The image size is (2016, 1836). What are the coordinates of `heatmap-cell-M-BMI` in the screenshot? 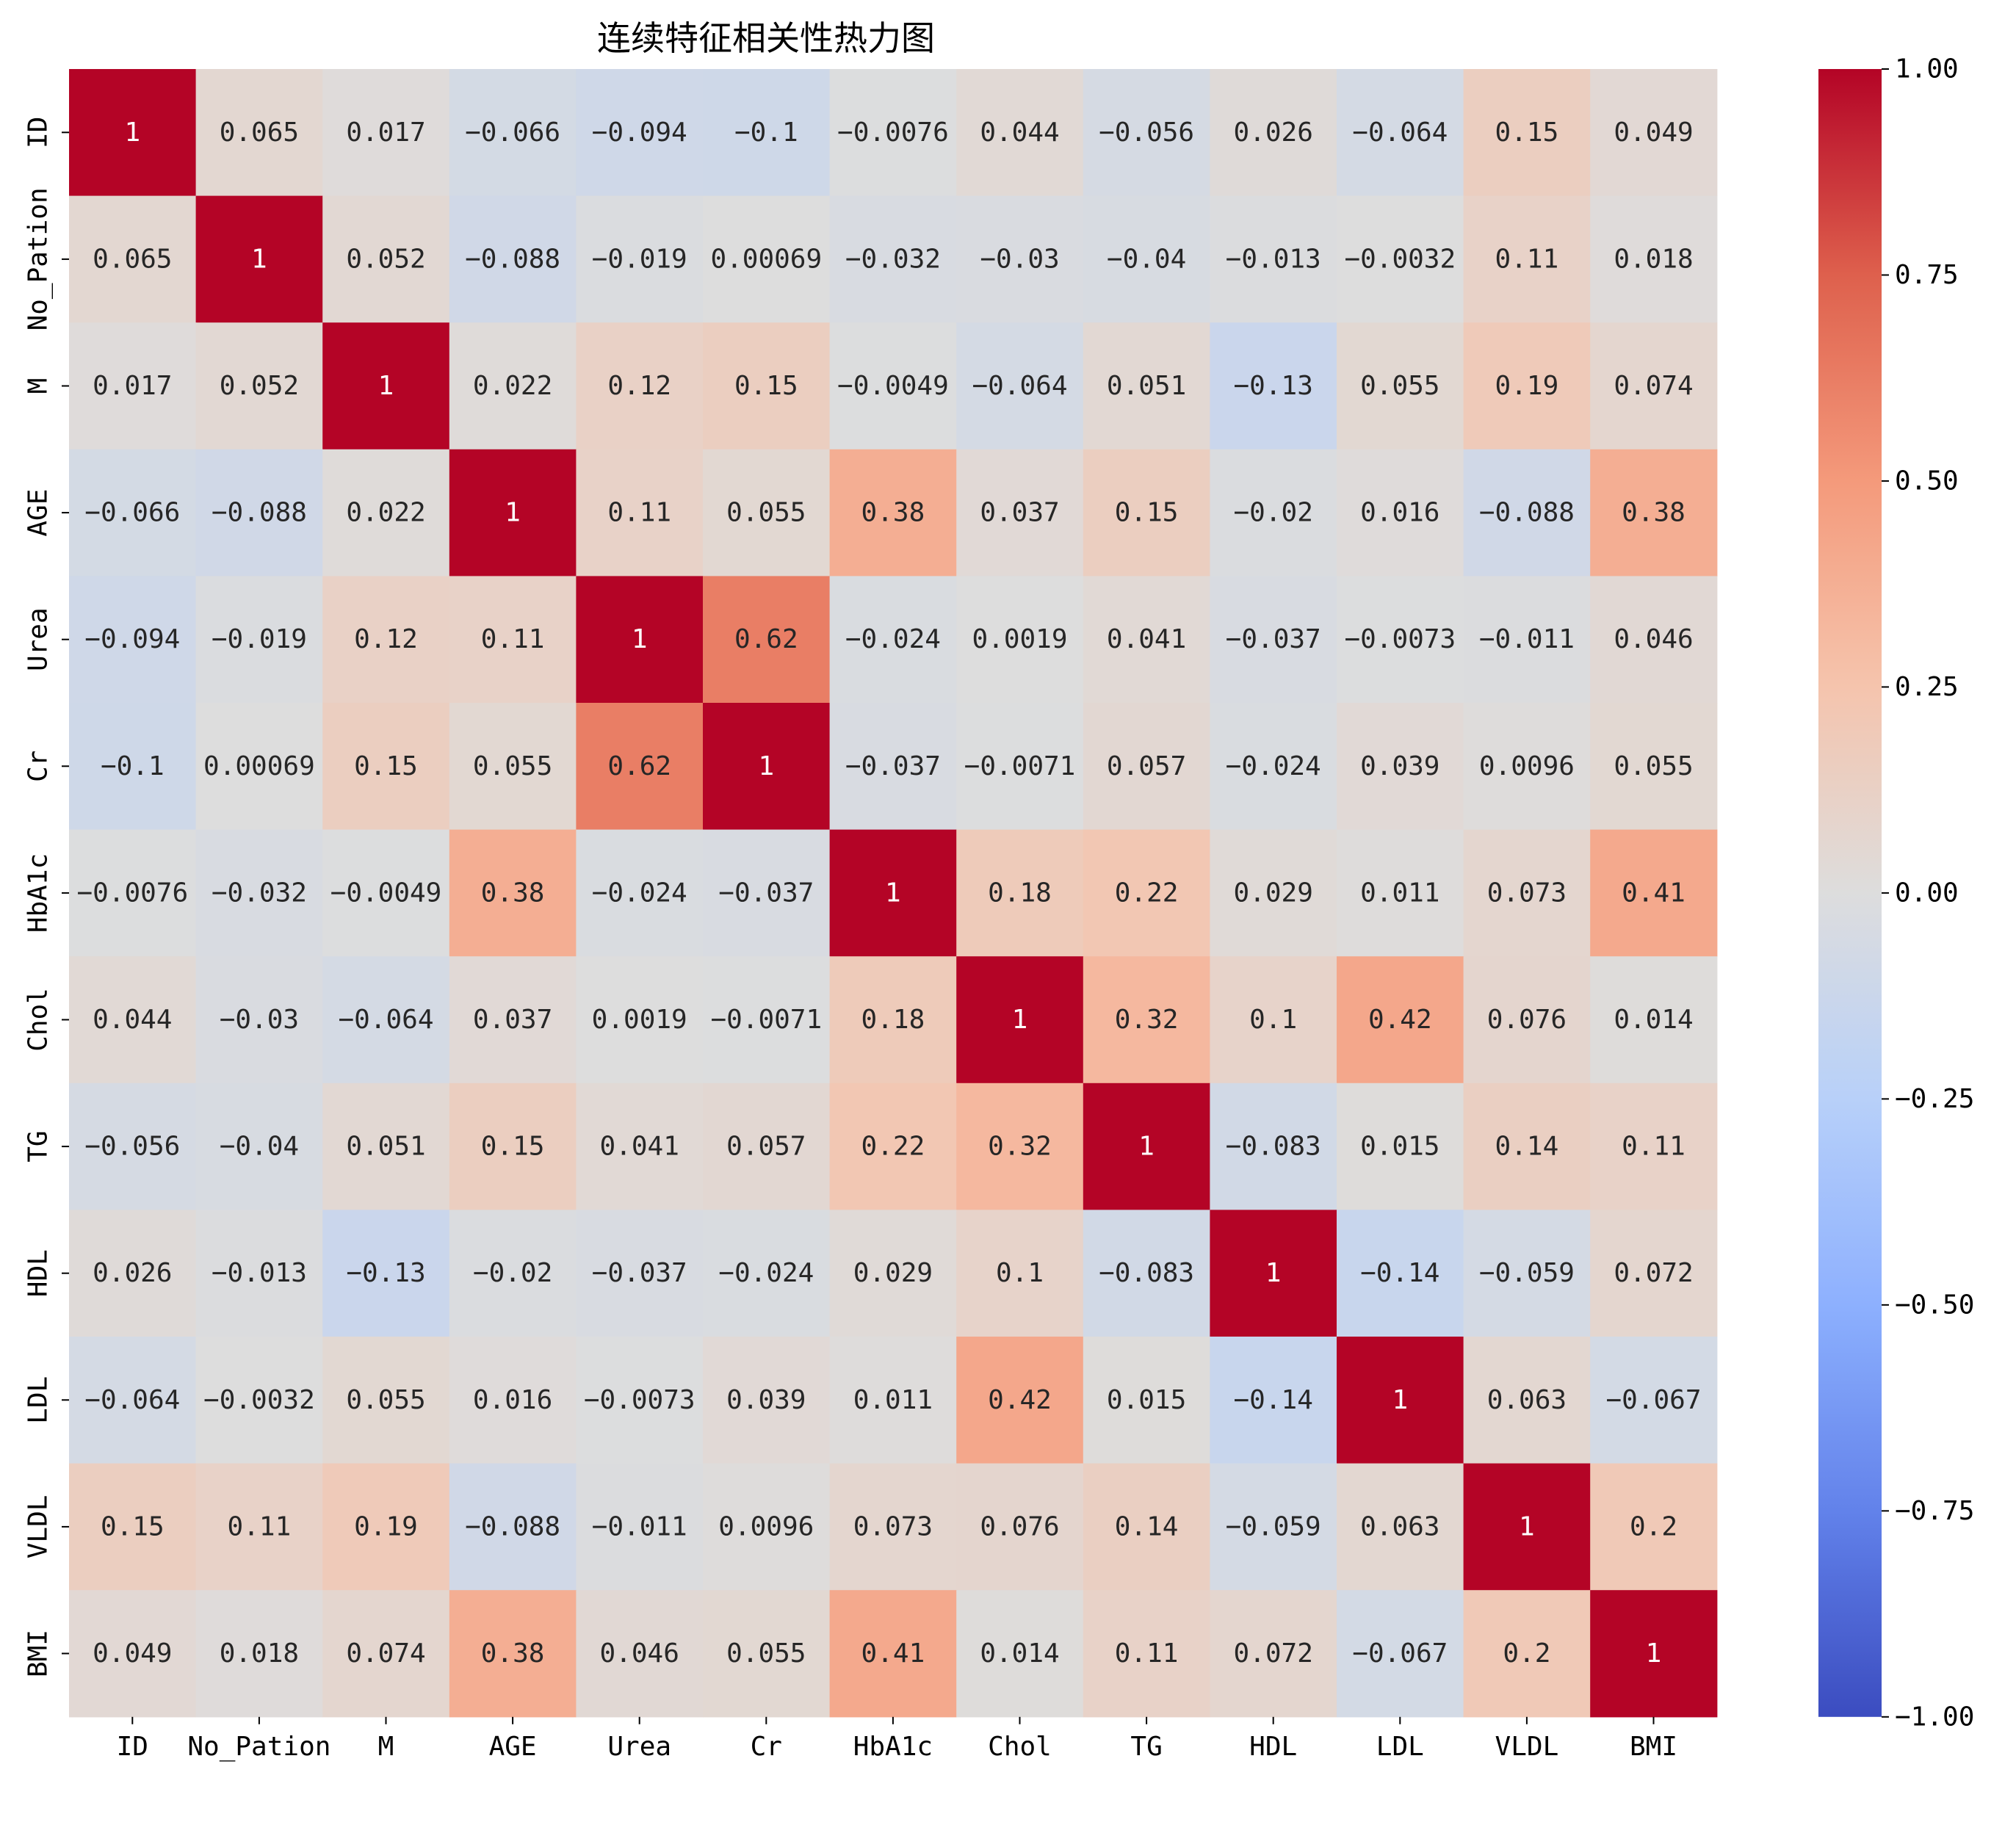 It's located at (1654, 386).